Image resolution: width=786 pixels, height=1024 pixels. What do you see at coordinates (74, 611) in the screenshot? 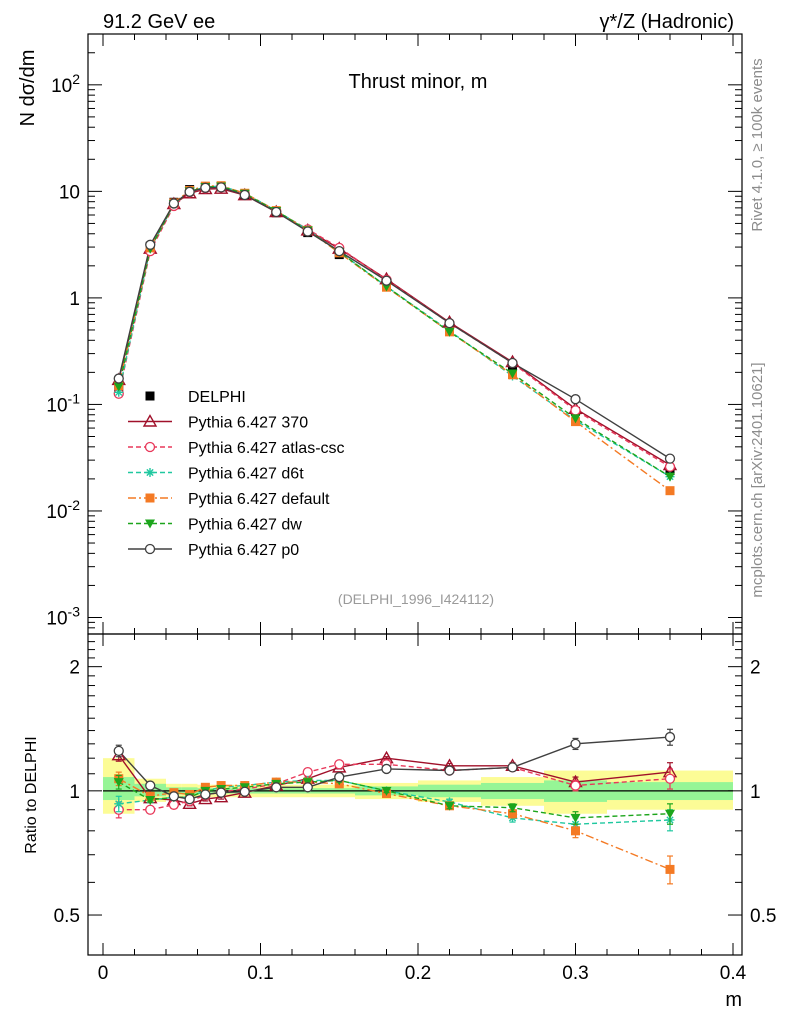
I see `y-tick-label-exponent: -3` at bounding box center [74, 611].